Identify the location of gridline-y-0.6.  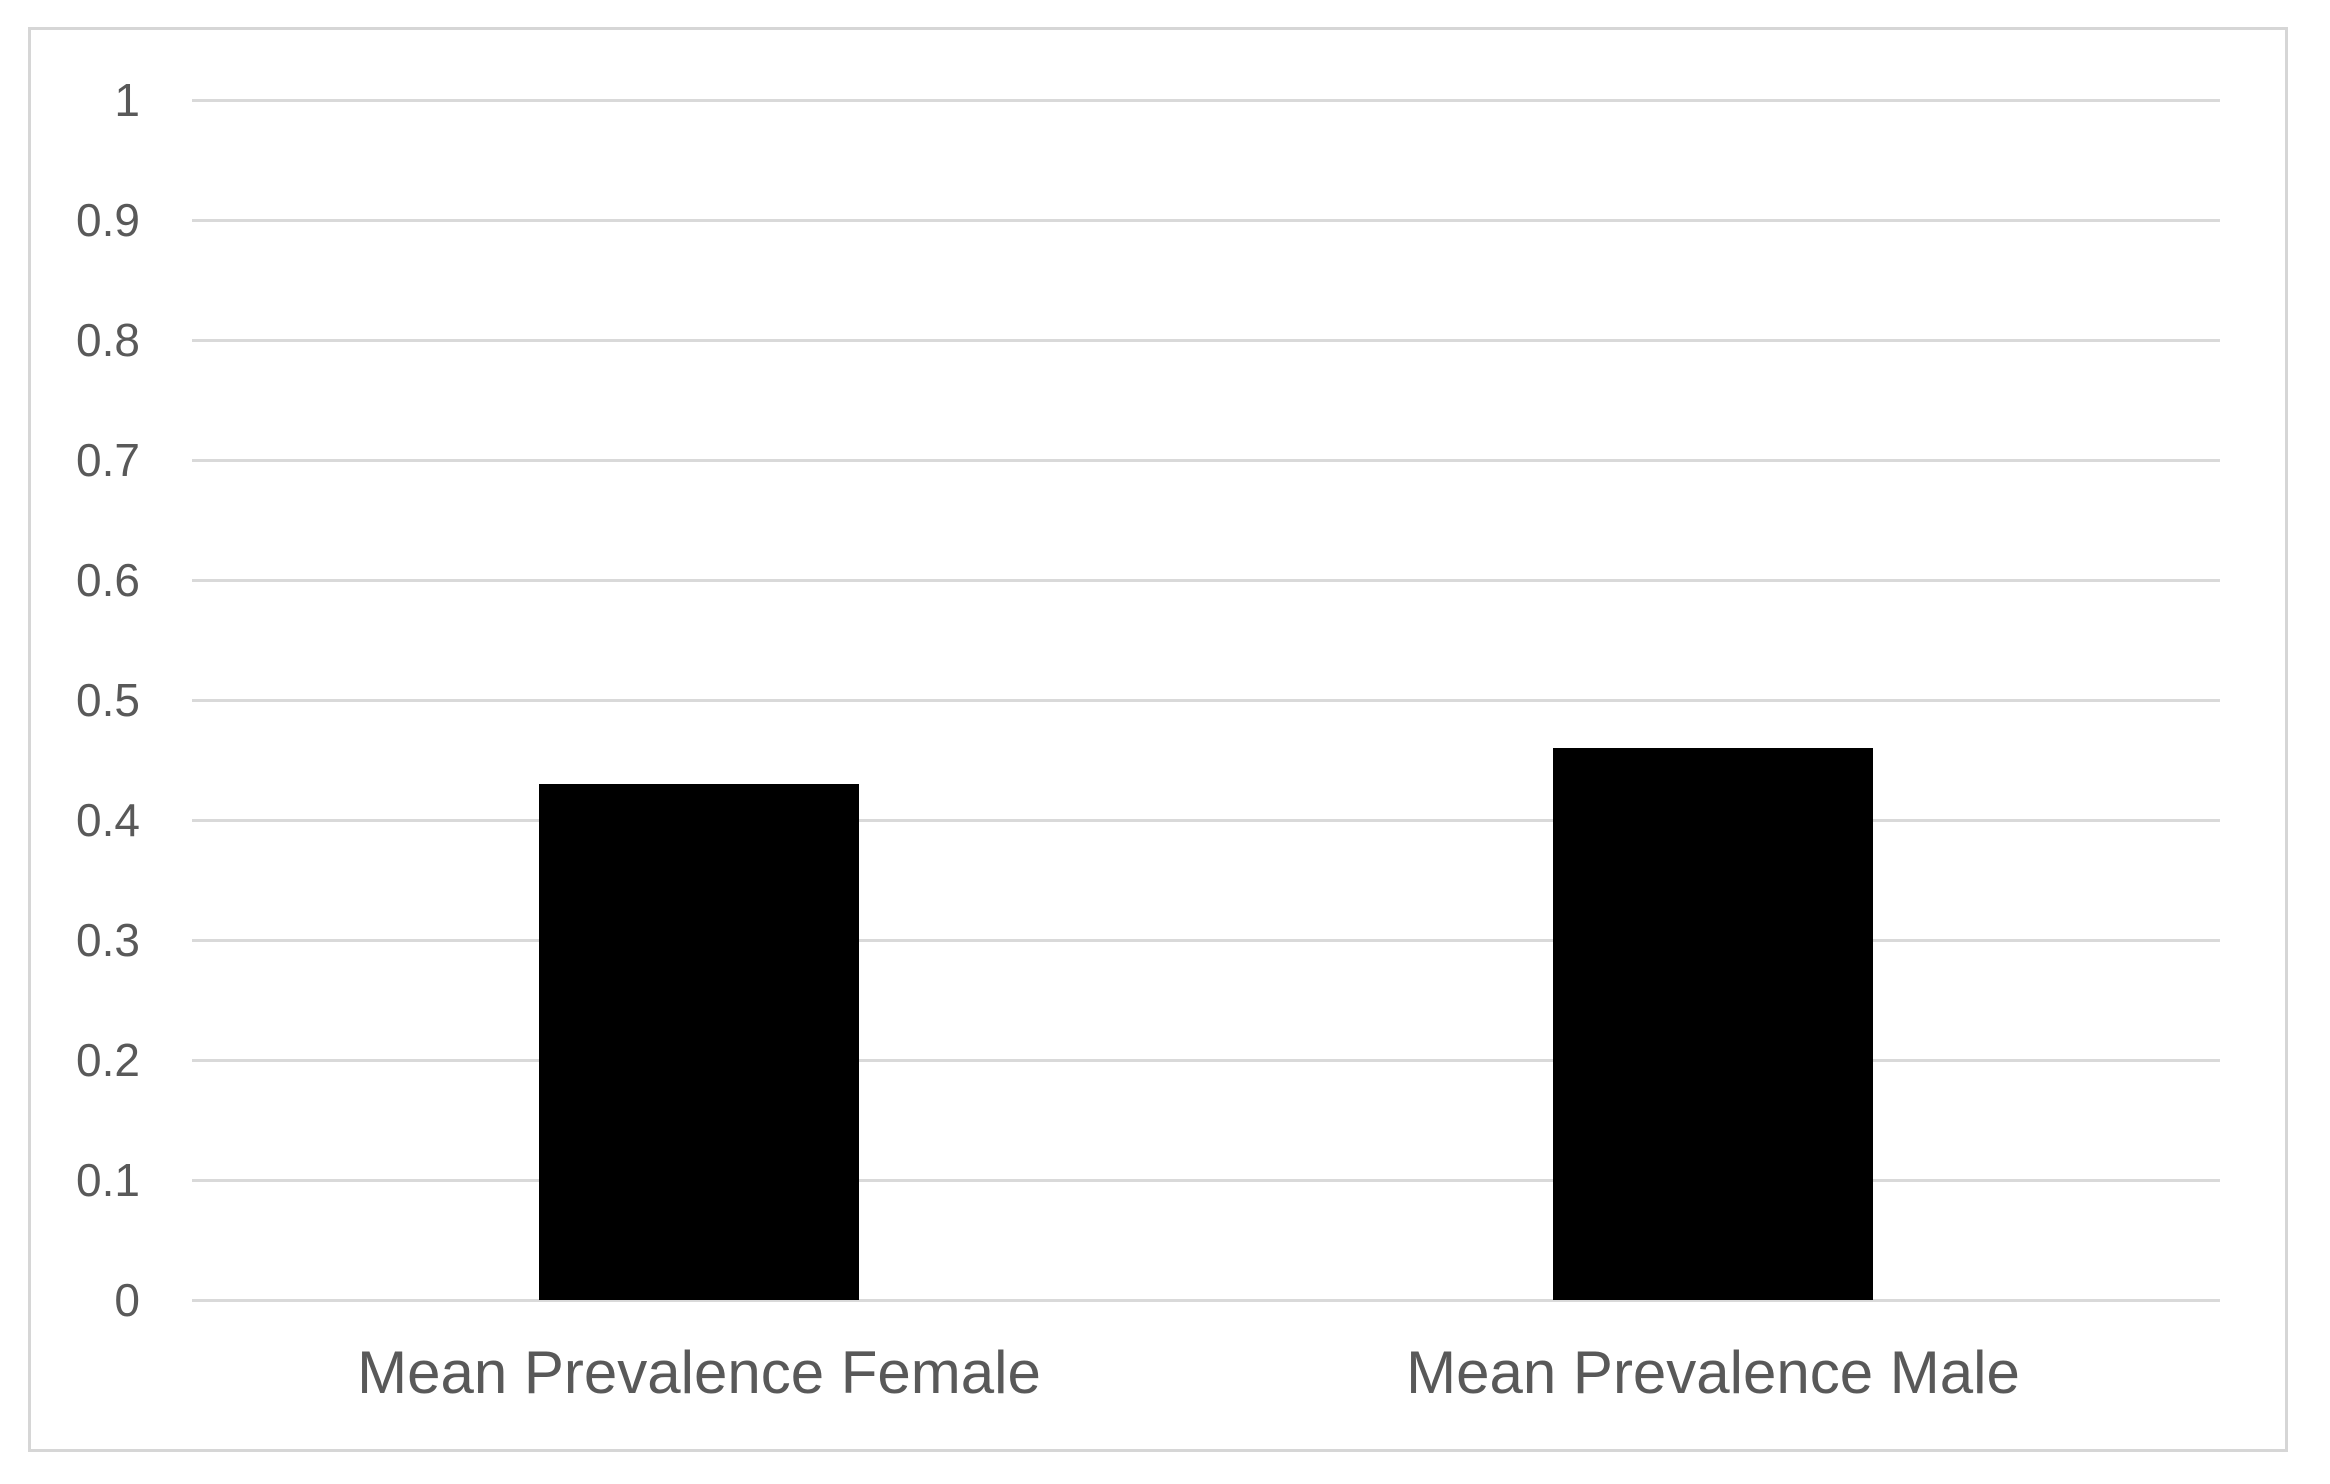
(1206, 580).